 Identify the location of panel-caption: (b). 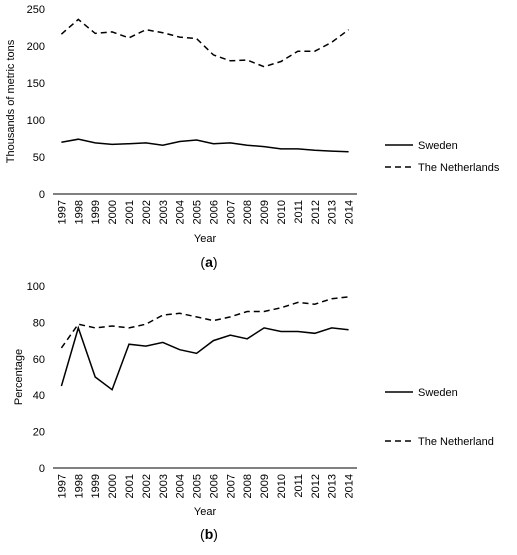
(209, 534).